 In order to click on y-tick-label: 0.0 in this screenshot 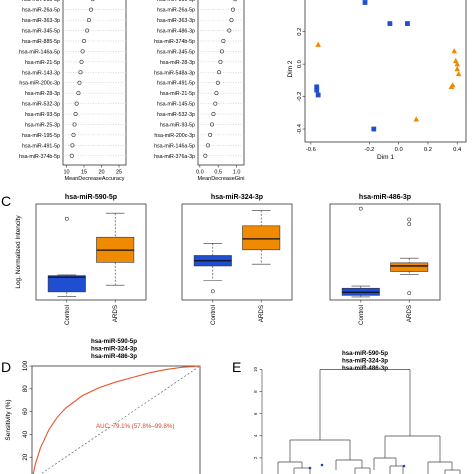, I will do `click(300, 64)`.